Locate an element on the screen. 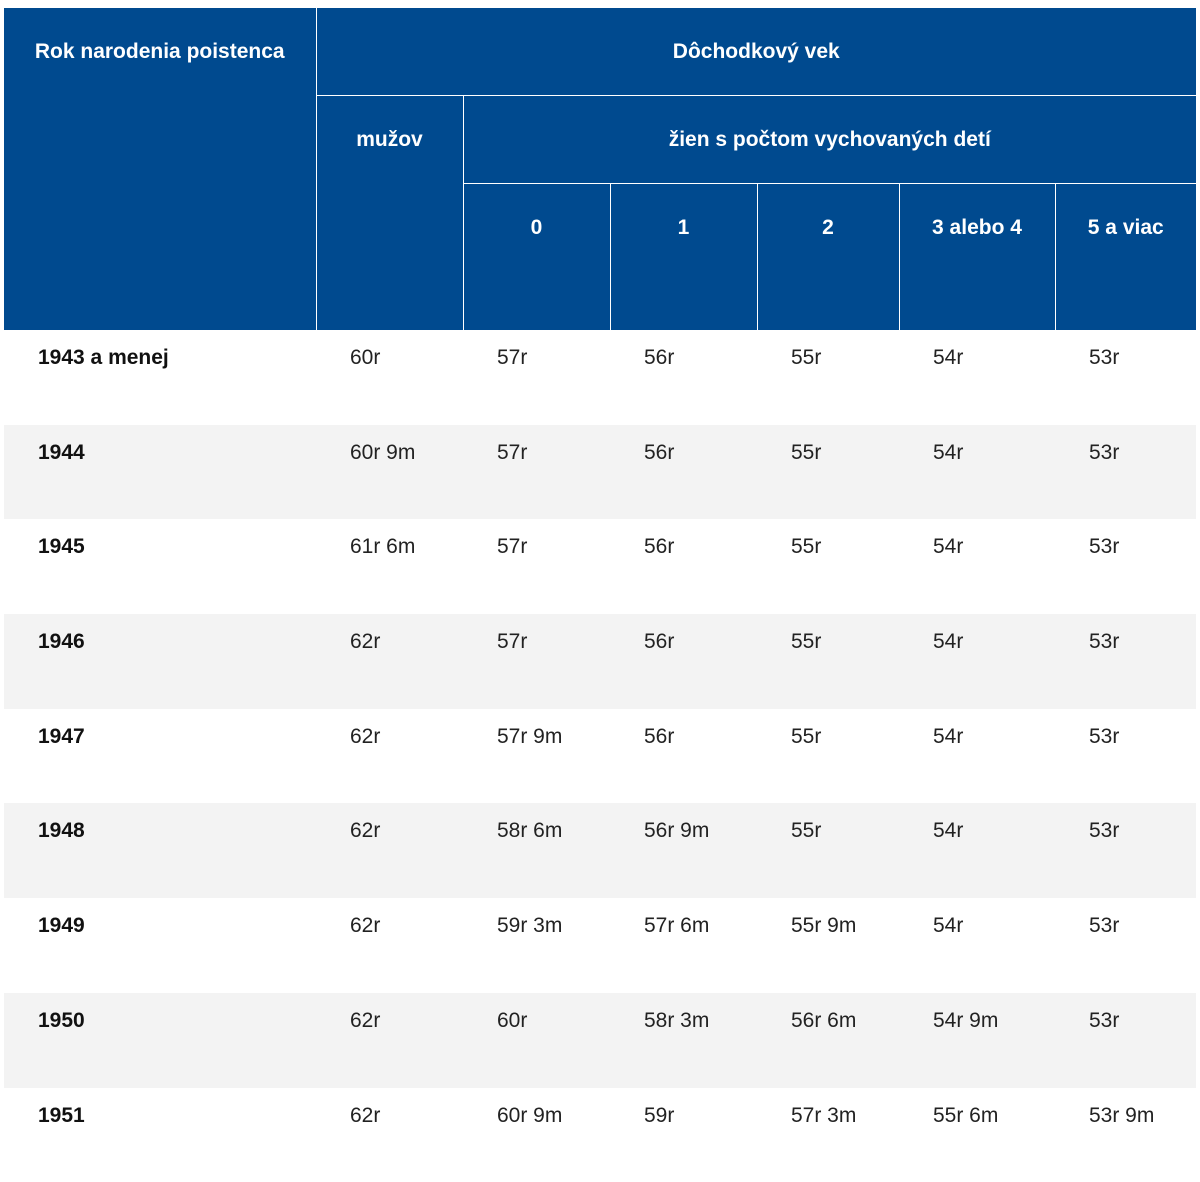 The height and width of the screenshot is (1182, 1200). cell-women-2: 55r 9m is located at coordinates (828, 945).